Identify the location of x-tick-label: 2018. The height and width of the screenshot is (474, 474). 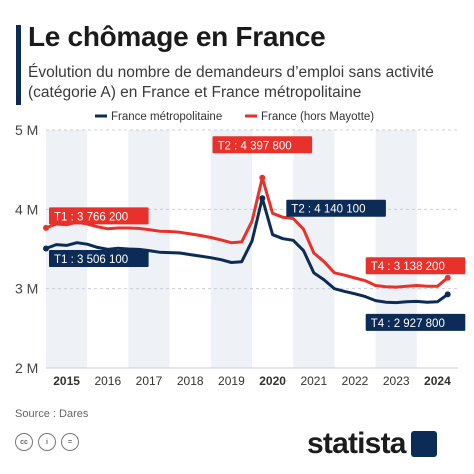
(190, 381).